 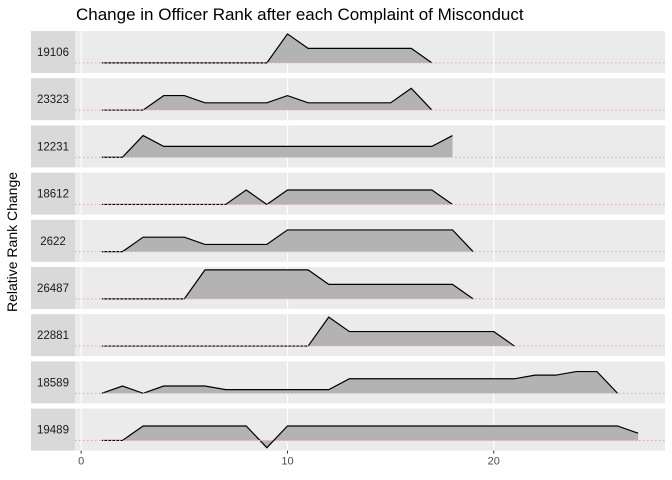 I want to click on x-tick-label: 20, so click(x=494, y=462).